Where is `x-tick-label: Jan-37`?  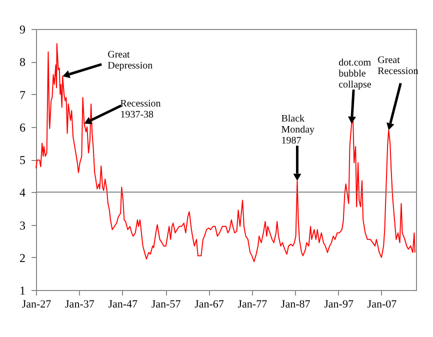 x-tick-label: Jan-37 is located at coordinates (80, 304).